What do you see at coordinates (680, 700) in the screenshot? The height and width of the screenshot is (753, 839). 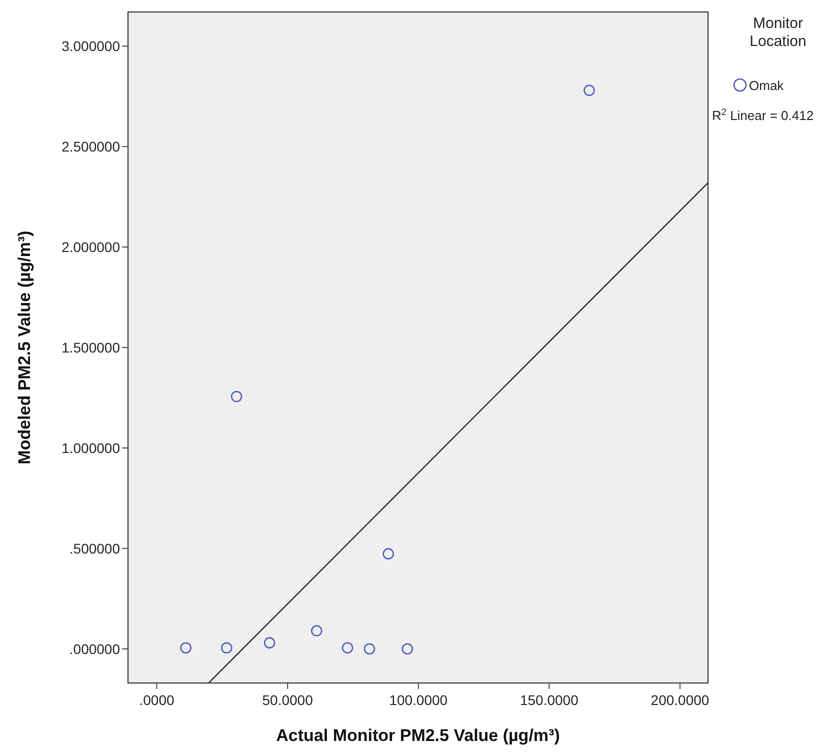 I see `x-tick-label: 200.0000` at bounding box center [680, 700].